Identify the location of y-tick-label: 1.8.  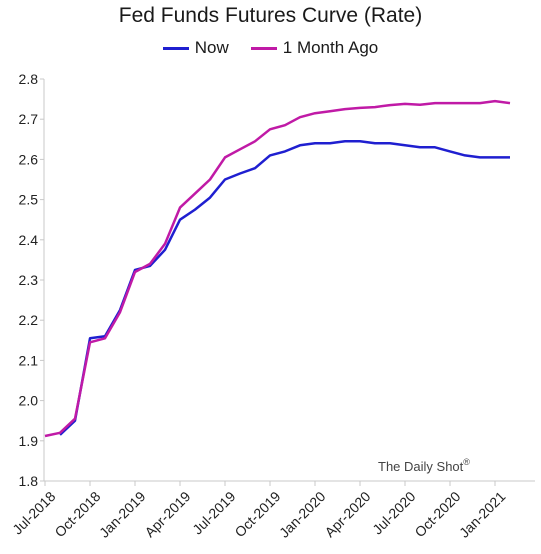
(29, 481).